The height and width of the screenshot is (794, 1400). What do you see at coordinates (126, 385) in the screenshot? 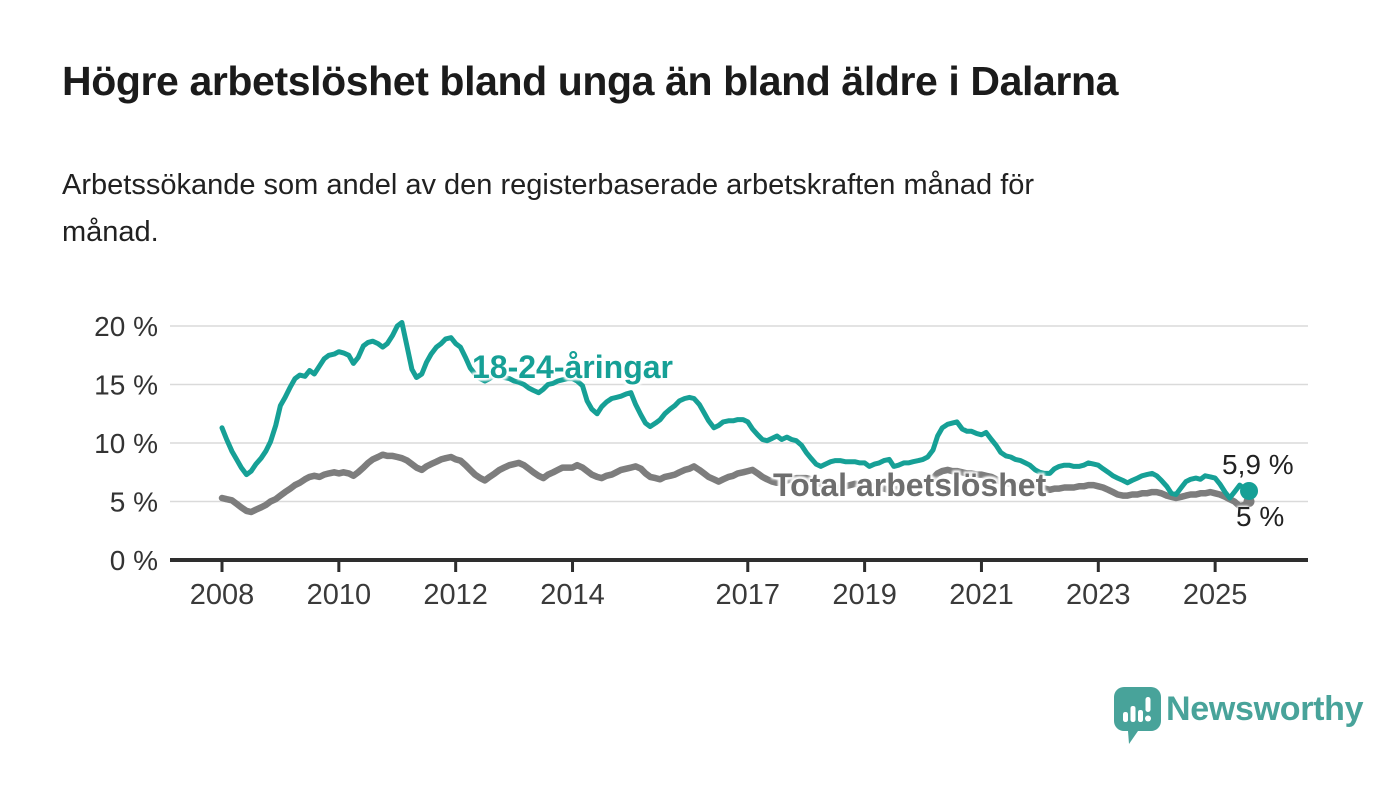
I see `y-tick-label: 15 %` at bounding box center [126, 385].